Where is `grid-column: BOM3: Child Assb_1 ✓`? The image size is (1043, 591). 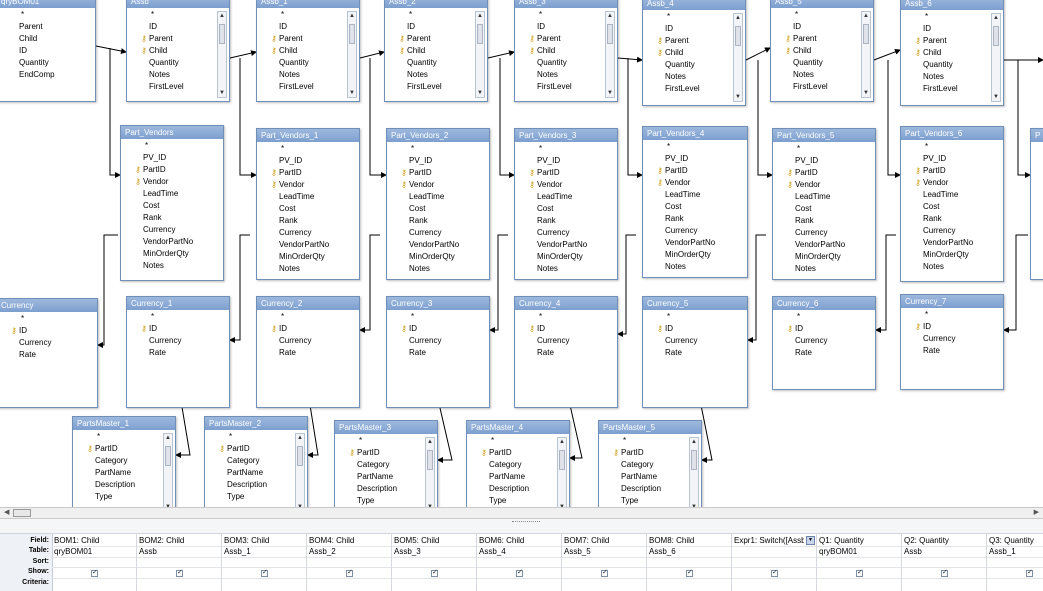 grid-column: BOM3: Child Assb_1 ✓ is located at coordinates (264, 562).